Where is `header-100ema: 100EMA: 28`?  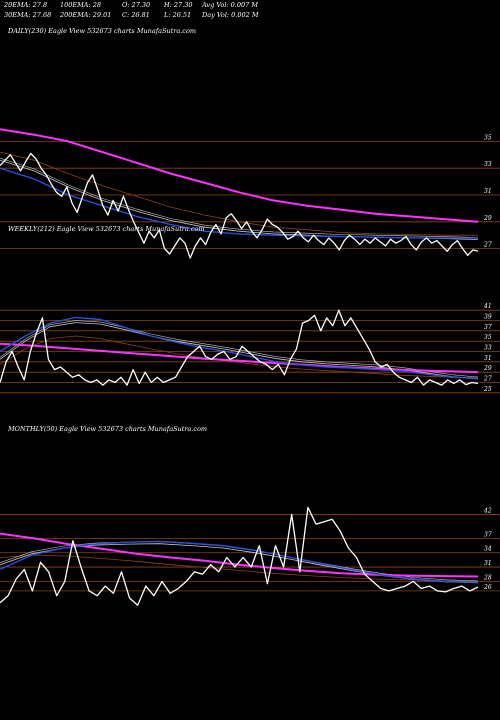 header-100ema: 100EMA: 28 is located at coordinates (80, 5).